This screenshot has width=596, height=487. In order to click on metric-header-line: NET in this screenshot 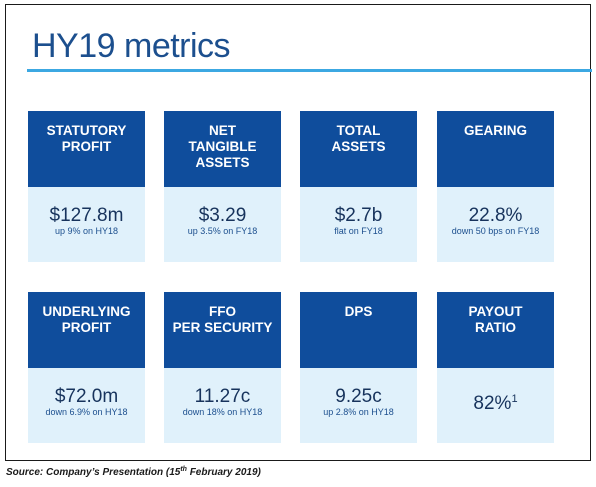, I will do `click(222, 130)`.